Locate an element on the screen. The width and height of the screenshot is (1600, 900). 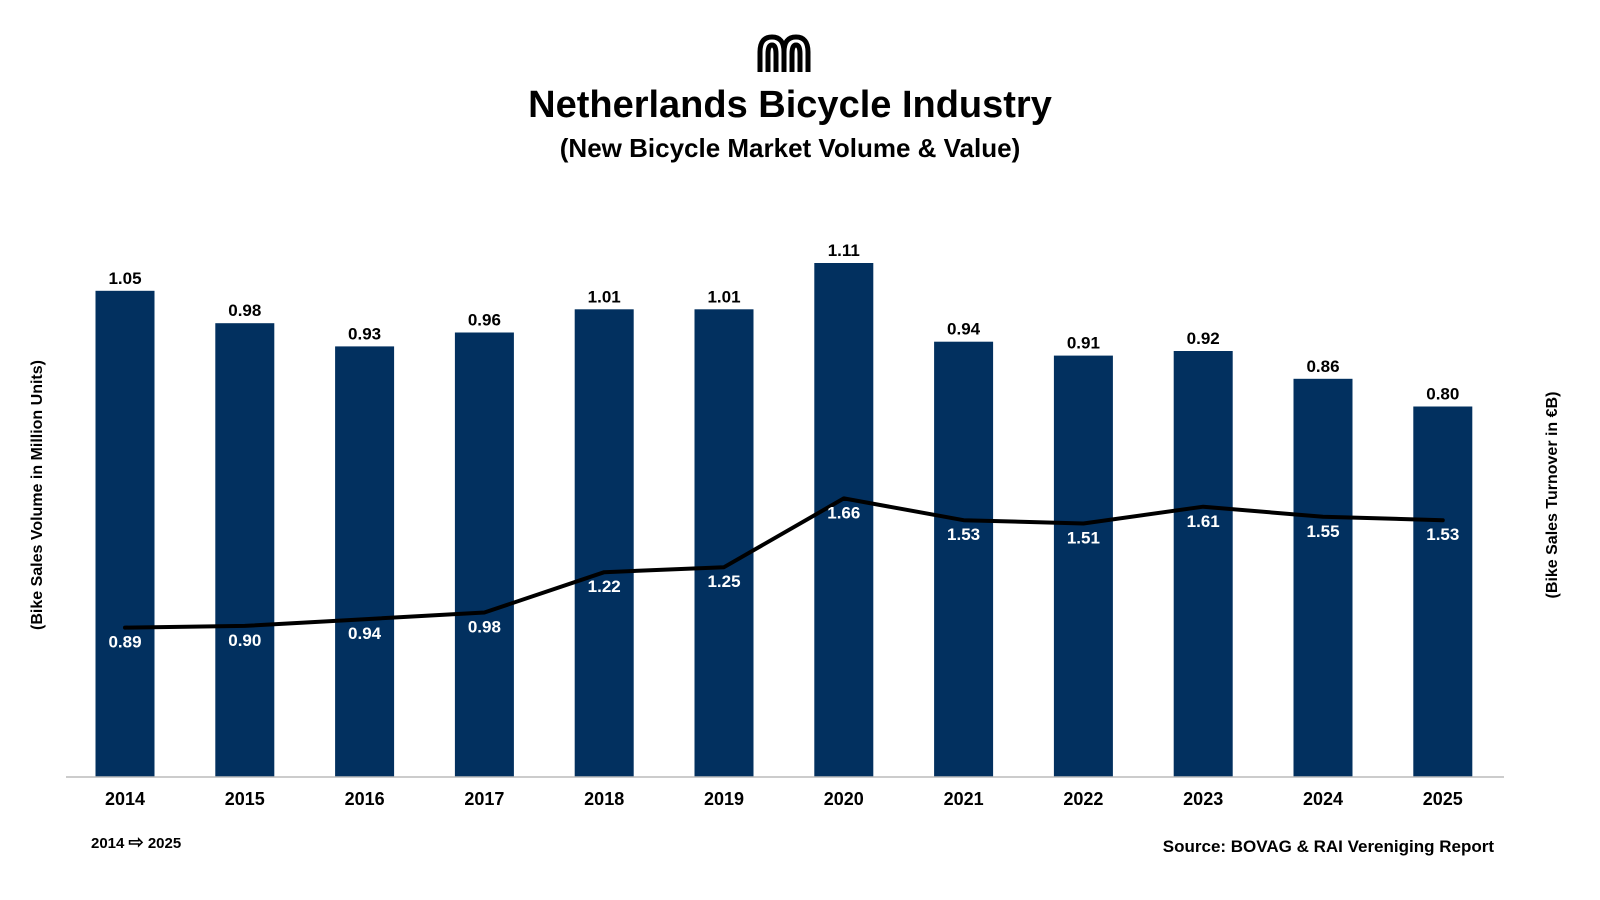
bar-label-2024: 0.86 is located at coordinates (1322, 366).